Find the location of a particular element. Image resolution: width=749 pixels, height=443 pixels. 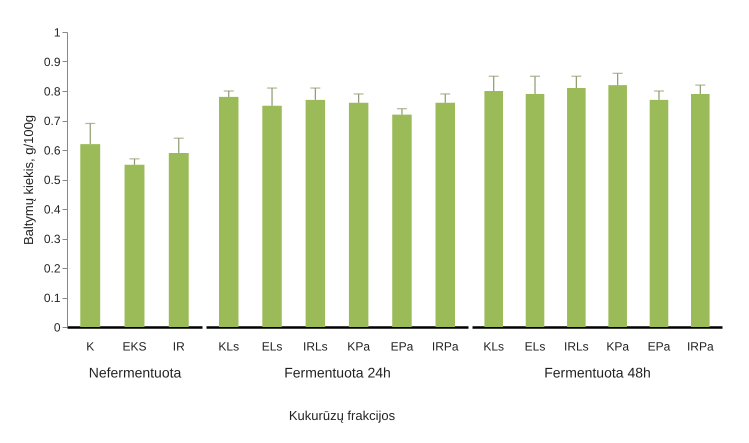

y-tick-label: 0.4 is located at coordinates (52, 209).